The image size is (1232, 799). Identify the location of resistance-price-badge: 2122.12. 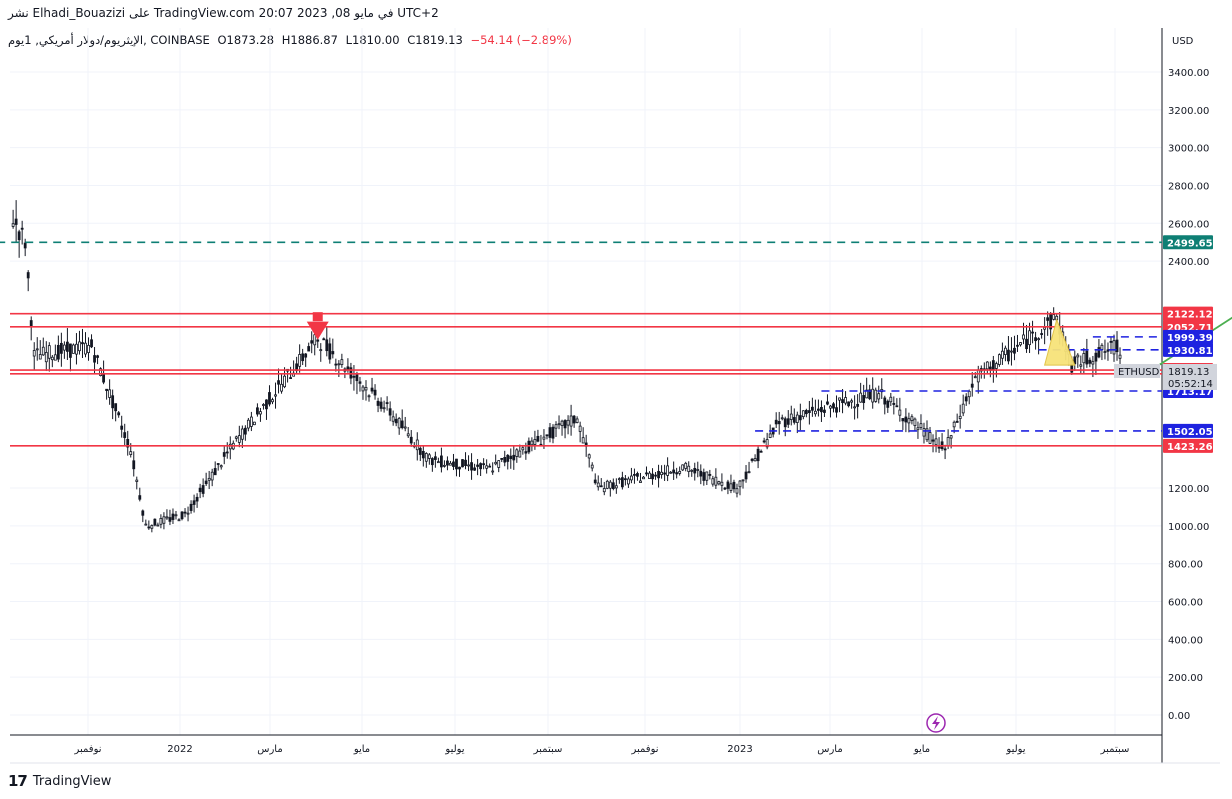
(1190, 315).